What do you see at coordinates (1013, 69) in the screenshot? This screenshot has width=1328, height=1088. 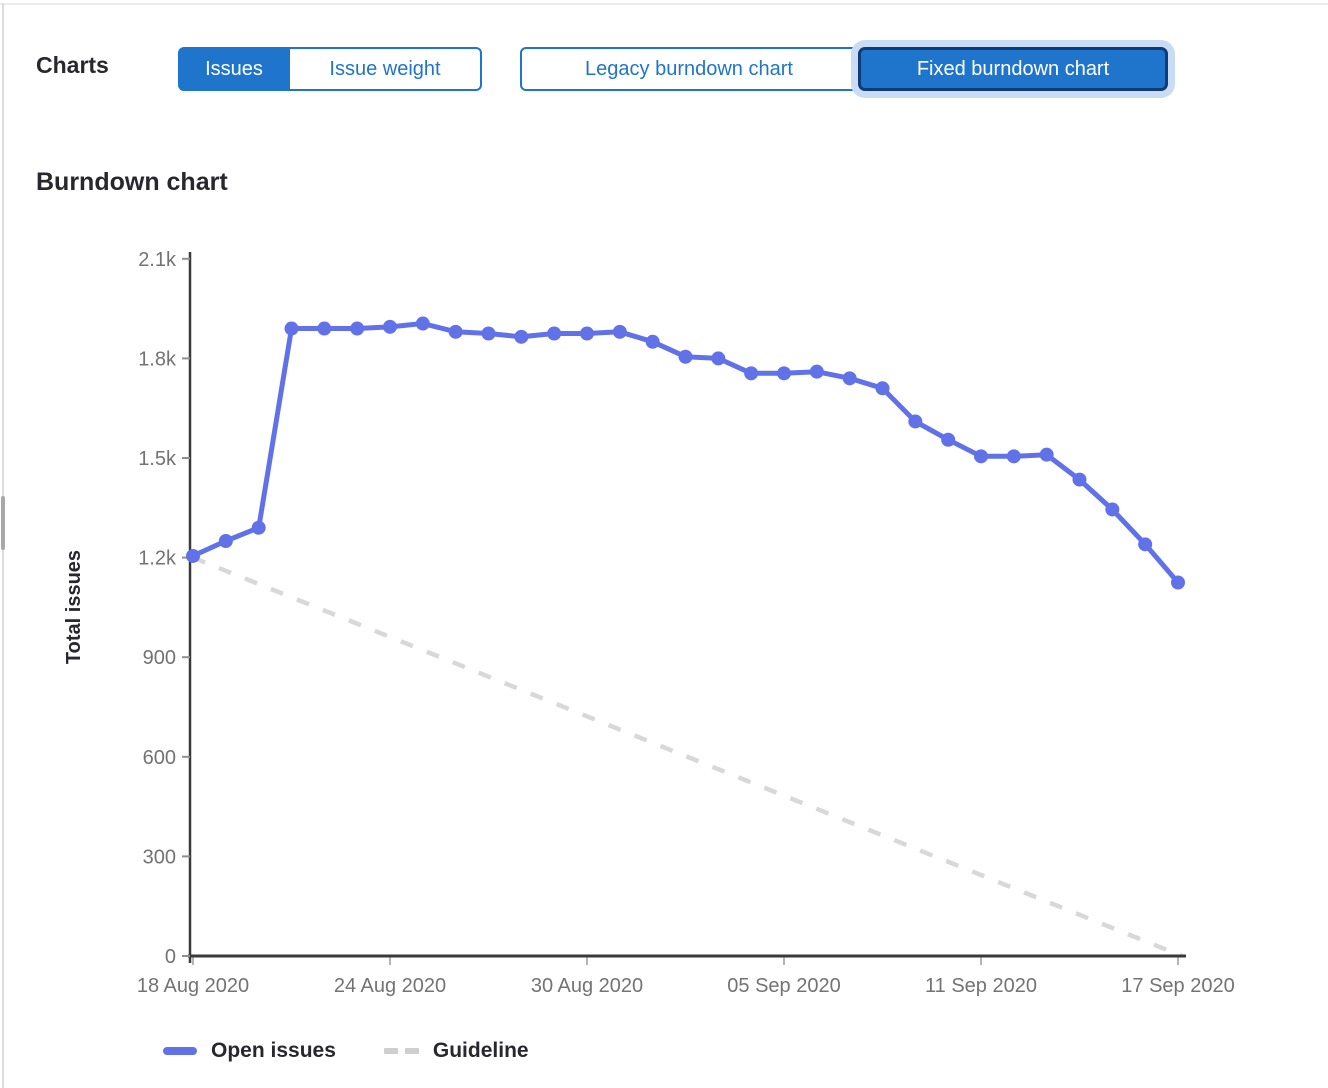 I see `fixed-burndown-chart-button: Fixed burndown chart` at bounding box center [1013, 69].